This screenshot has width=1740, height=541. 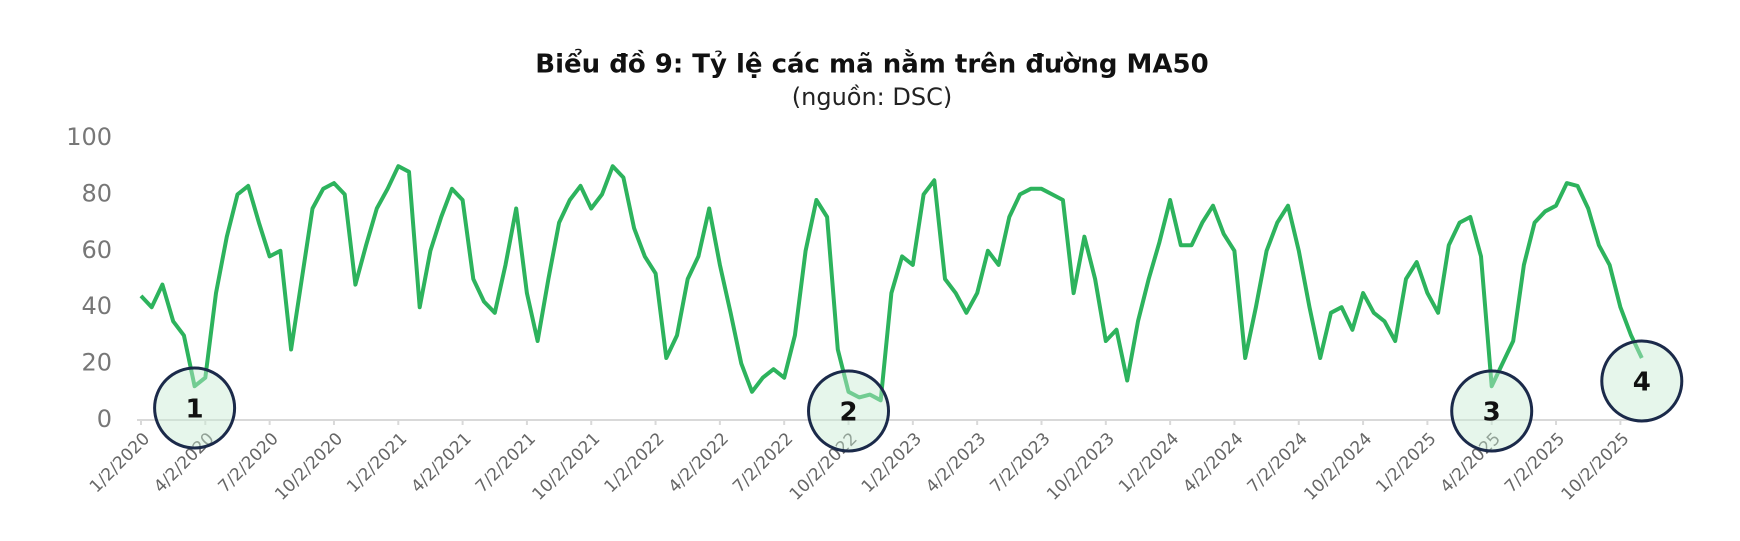 I want to click on chart-subtitle: (nguồn: DSC), so click(x=872, y=97).